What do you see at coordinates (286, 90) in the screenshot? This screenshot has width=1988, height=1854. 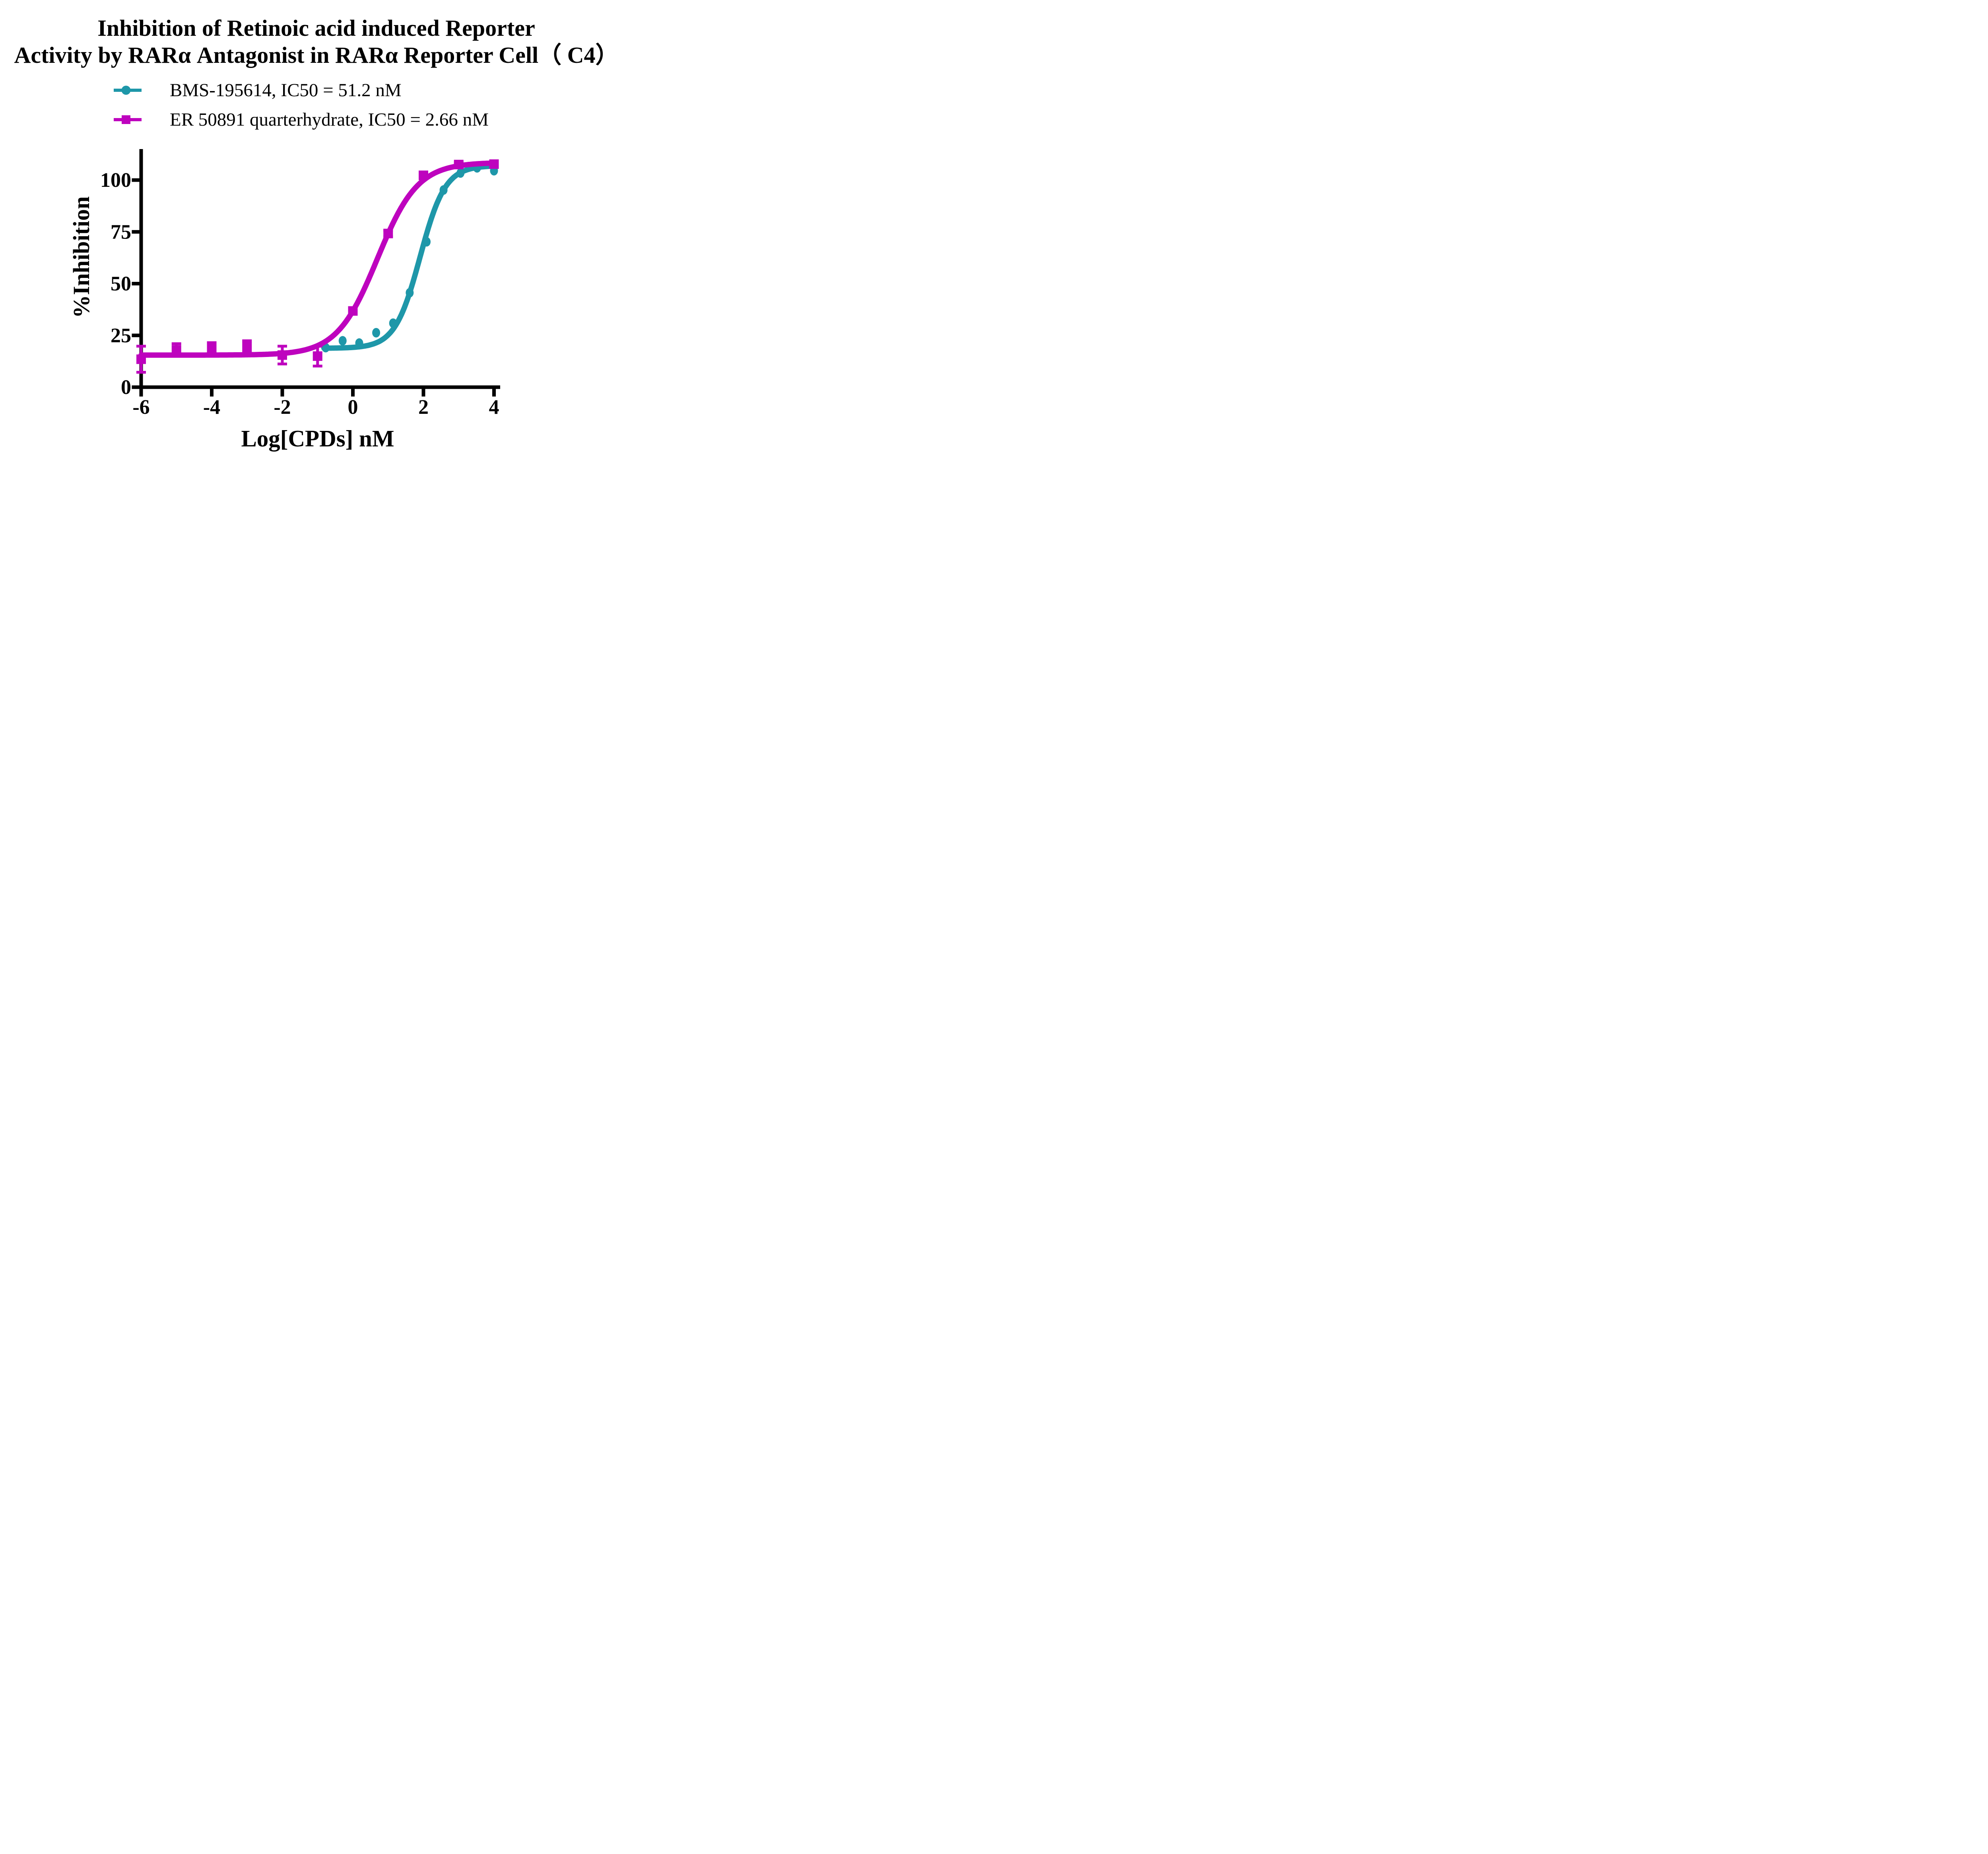 I see `legend-label-bms: BMS-195614, IC50 = 51.2 nM` at bounding box center [286, 90].